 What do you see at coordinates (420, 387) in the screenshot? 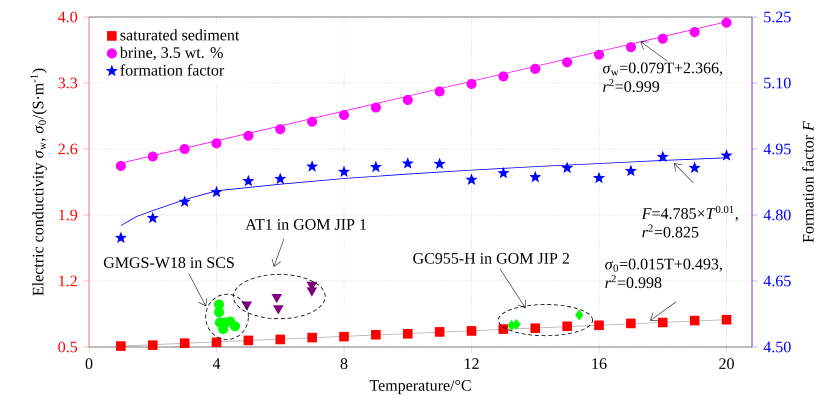
I see `x-axis-title: Temperature/°C` at bounding box center [420, 387].